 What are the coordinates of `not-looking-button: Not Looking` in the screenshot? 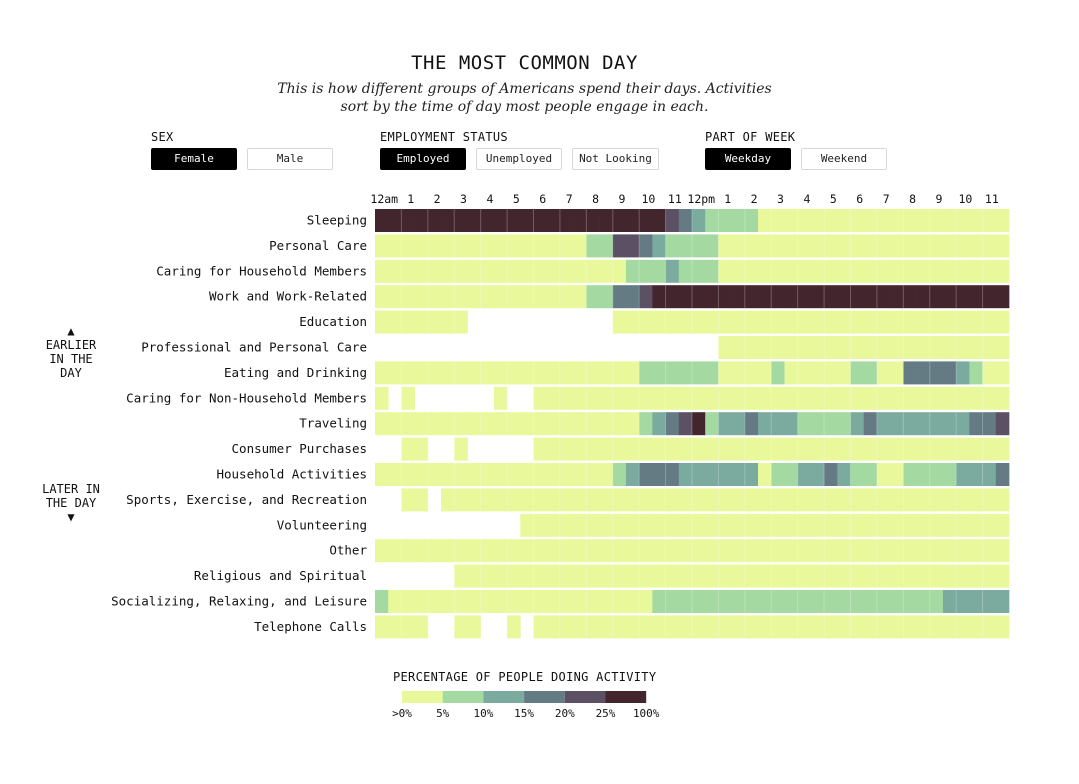 It's located at (615, 159).